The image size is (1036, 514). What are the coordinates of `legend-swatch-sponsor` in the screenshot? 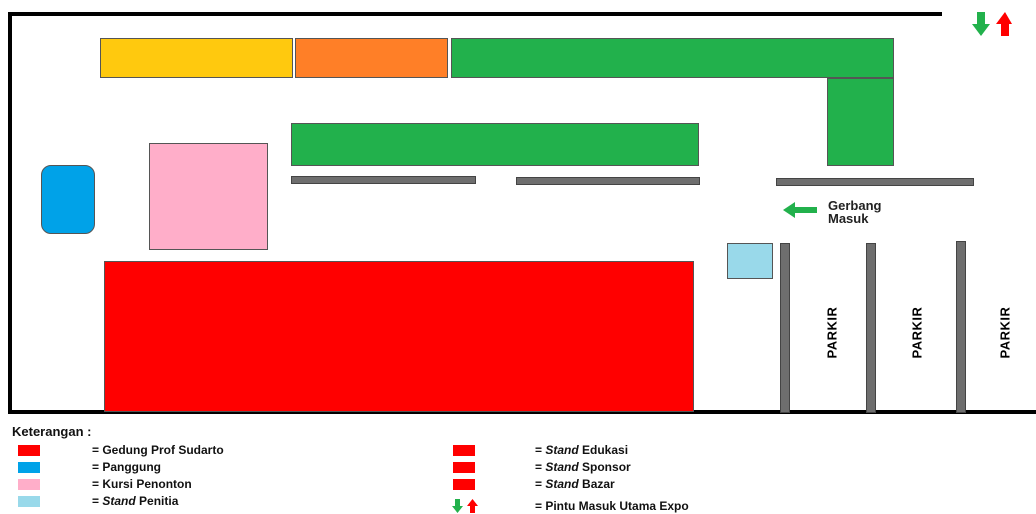 It's located at (464, 467).